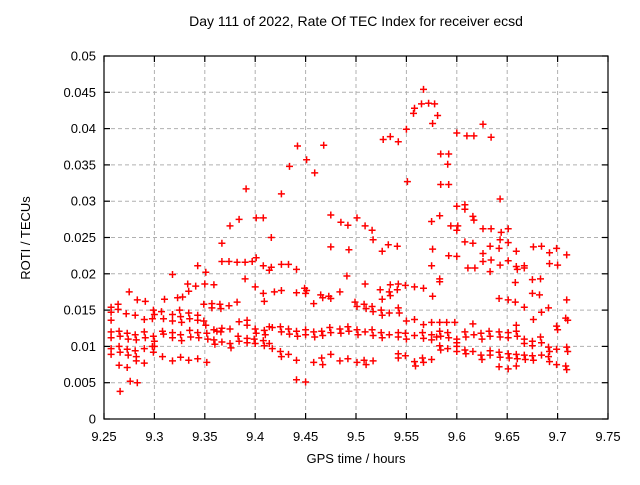 This screenshot has height=485, width=640. What do you see at coordinates (79, 310) in the screenshot?
I see `y-tick-label: 0.015` at bounding box center [79, 310].